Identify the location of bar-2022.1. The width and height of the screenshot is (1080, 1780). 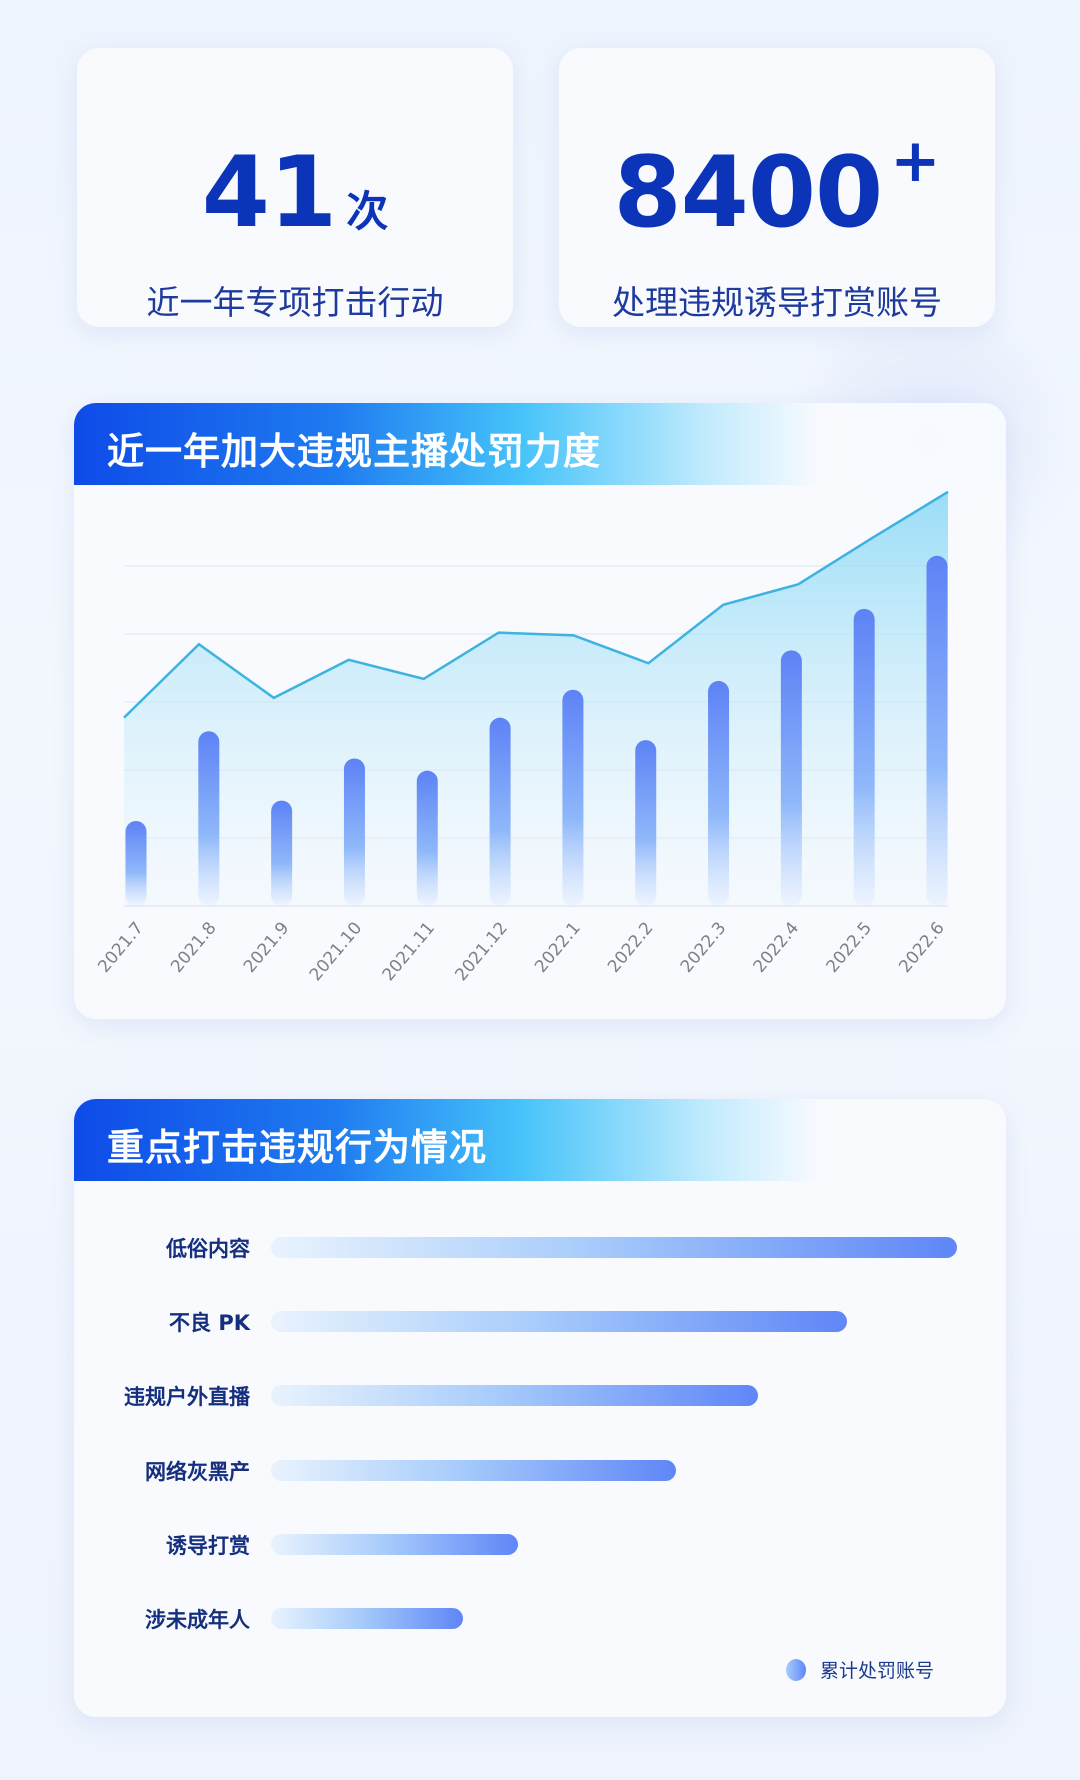
(573, 797).